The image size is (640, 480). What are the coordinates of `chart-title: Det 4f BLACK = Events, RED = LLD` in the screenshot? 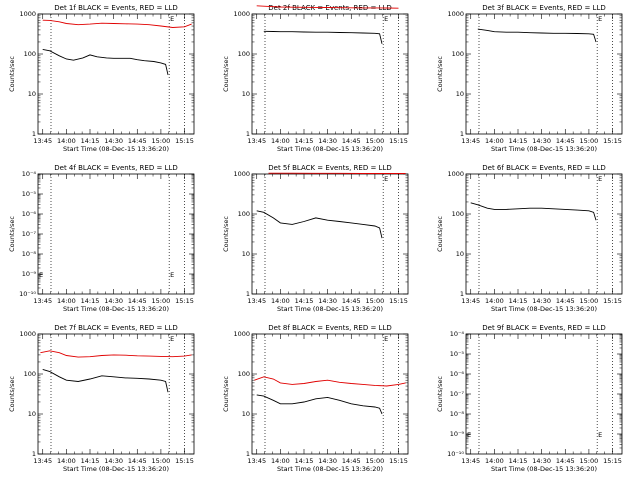 It's located at (115, 168).